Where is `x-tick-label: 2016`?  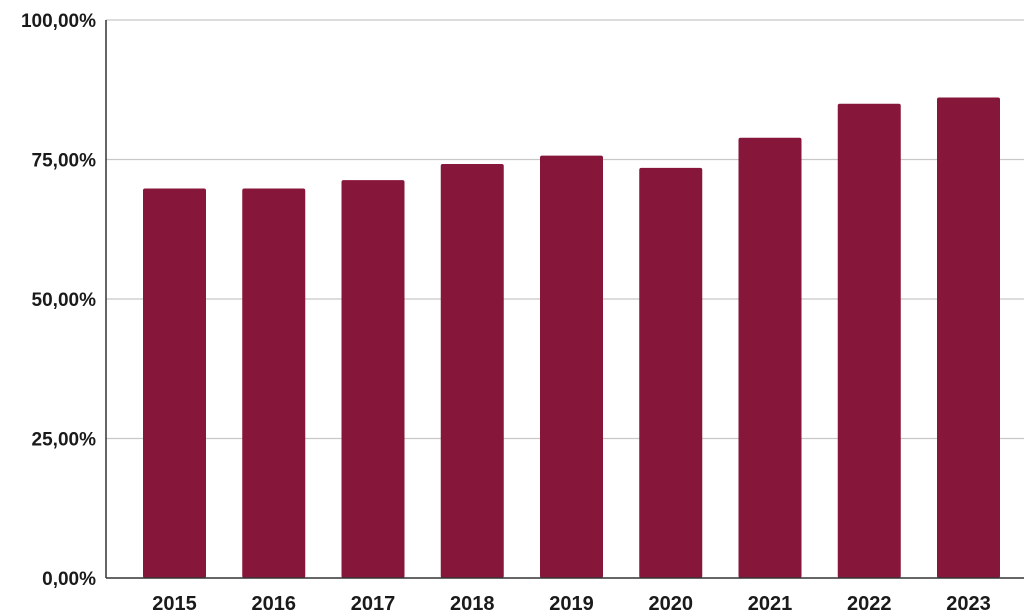 x-tick-label: 2016 is located at coordinates (274, 604).